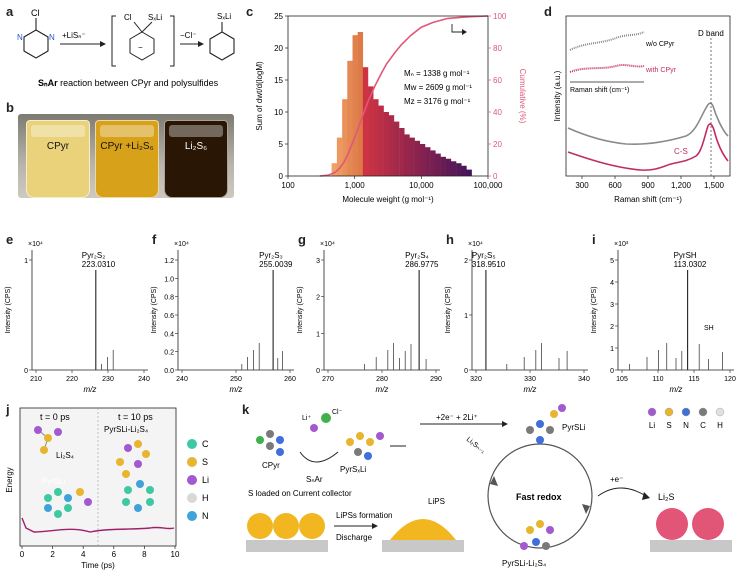 The height and width of the screenshot is (574, 738). What do you see at coordinates (546, 424) in the screenshot?
I see `k-pyrsli-molecule` at bounding box center [546, 424].